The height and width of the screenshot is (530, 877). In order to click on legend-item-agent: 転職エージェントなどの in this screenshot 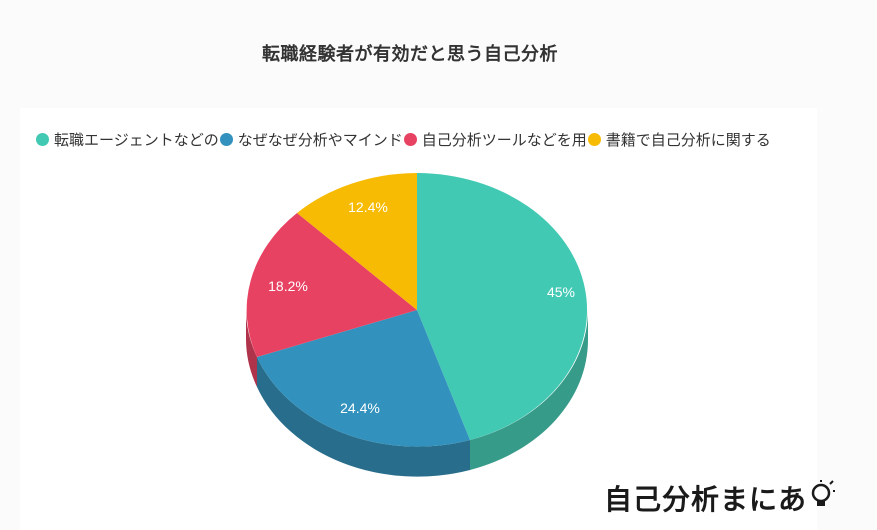, I will do `click(128, 139)`.